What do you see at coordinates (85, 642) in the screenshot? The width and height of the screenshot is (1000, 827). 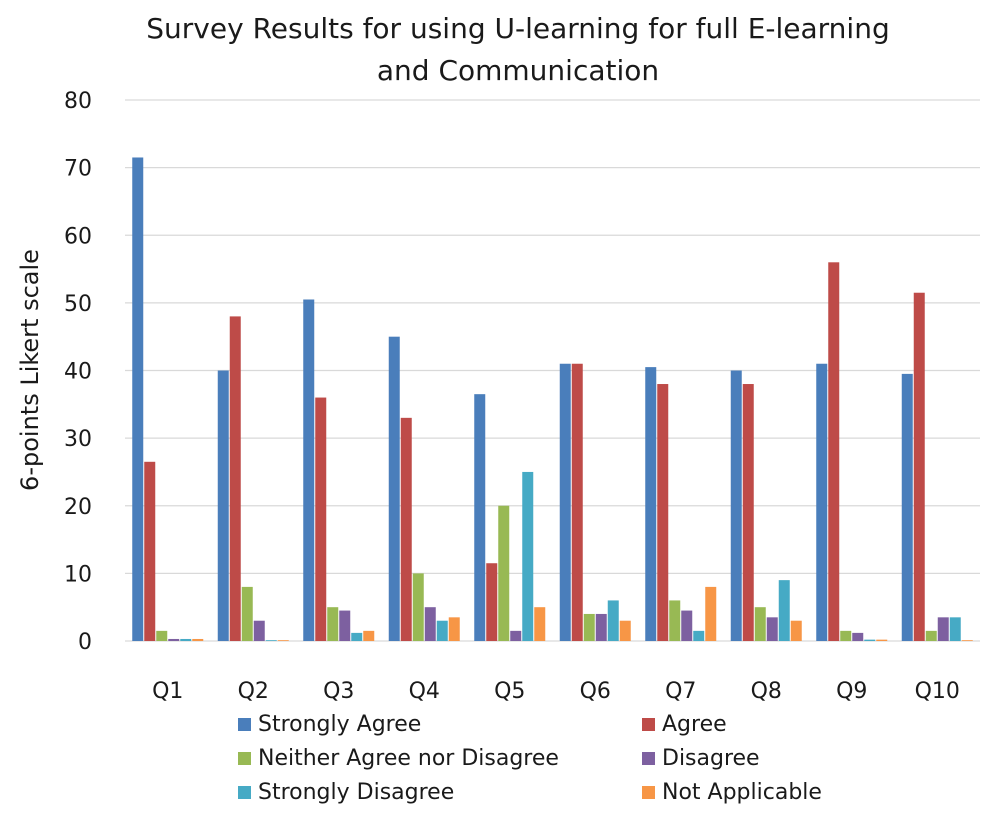 I see `y-tick-label: 0` at bounding box center [85, 642].